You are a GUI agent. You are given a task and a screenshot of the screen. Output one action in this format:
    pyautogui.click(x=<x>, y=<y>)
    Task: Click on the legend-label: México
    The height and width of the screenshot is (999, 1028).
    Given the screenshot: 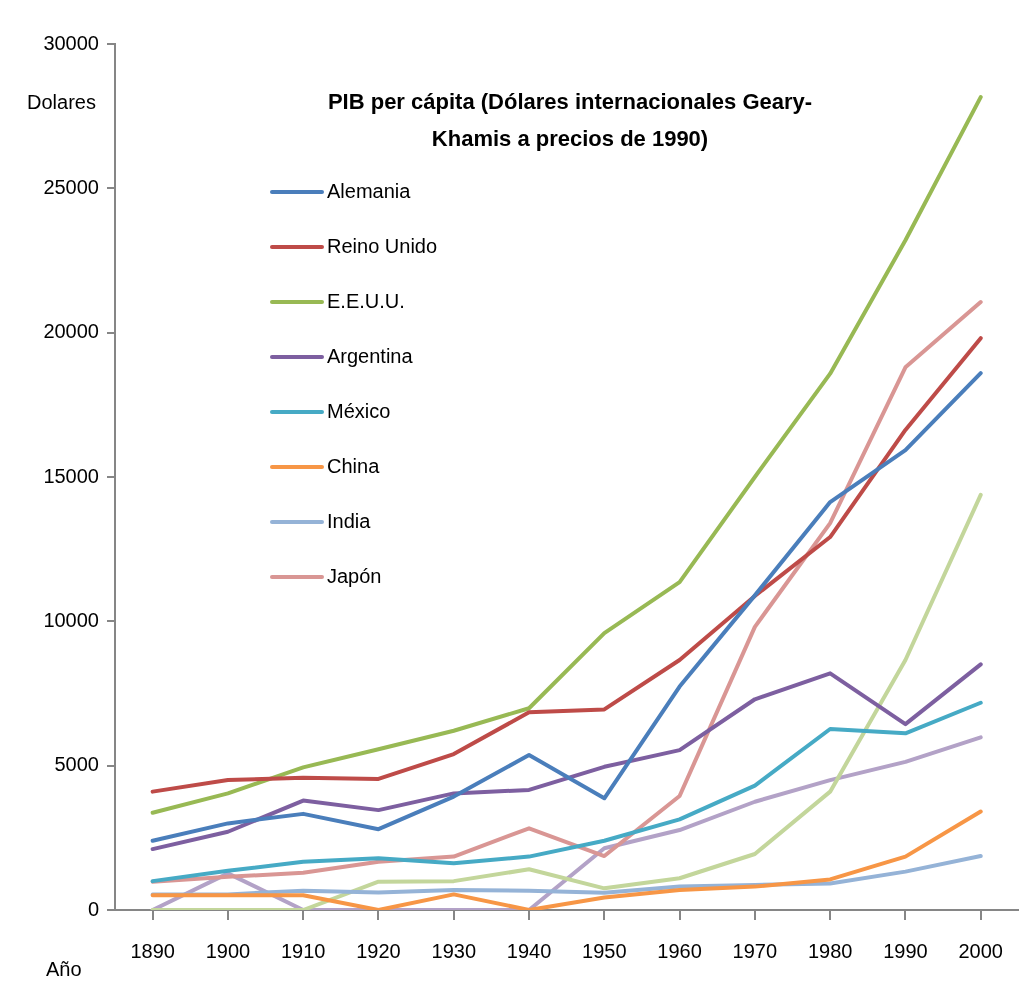 What is the action you would take?
    pyautogui.click(x=359, y=410)
    